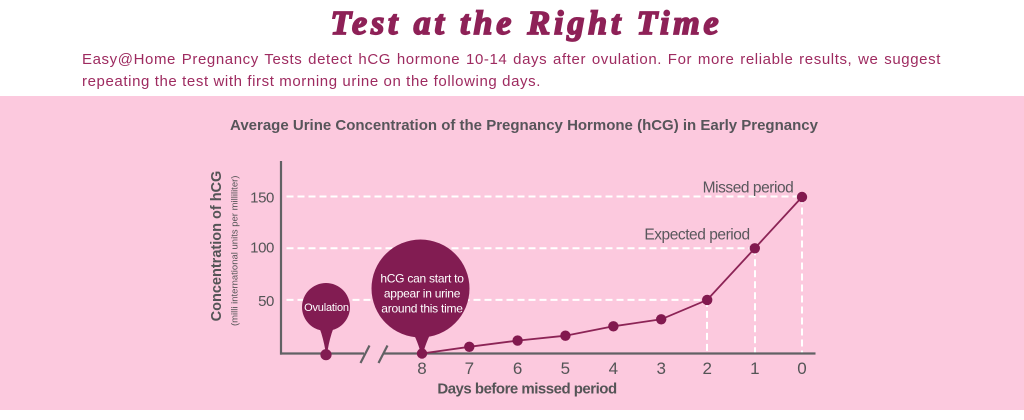  I want to click on svg-text: 6, so click(517, 368).